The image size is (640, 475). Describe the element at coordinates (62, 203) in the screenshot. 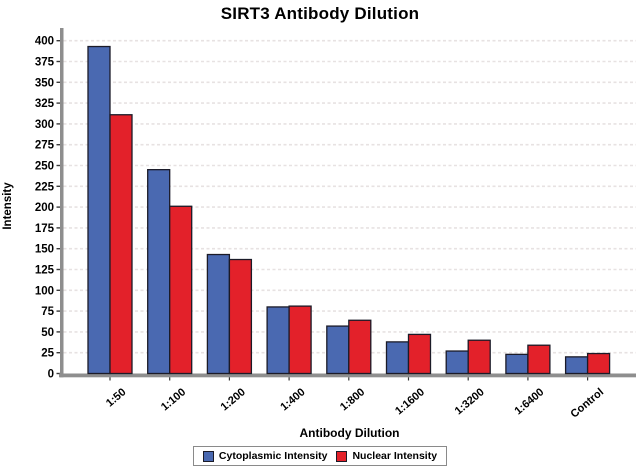

I see `y-axis-line` at that location.